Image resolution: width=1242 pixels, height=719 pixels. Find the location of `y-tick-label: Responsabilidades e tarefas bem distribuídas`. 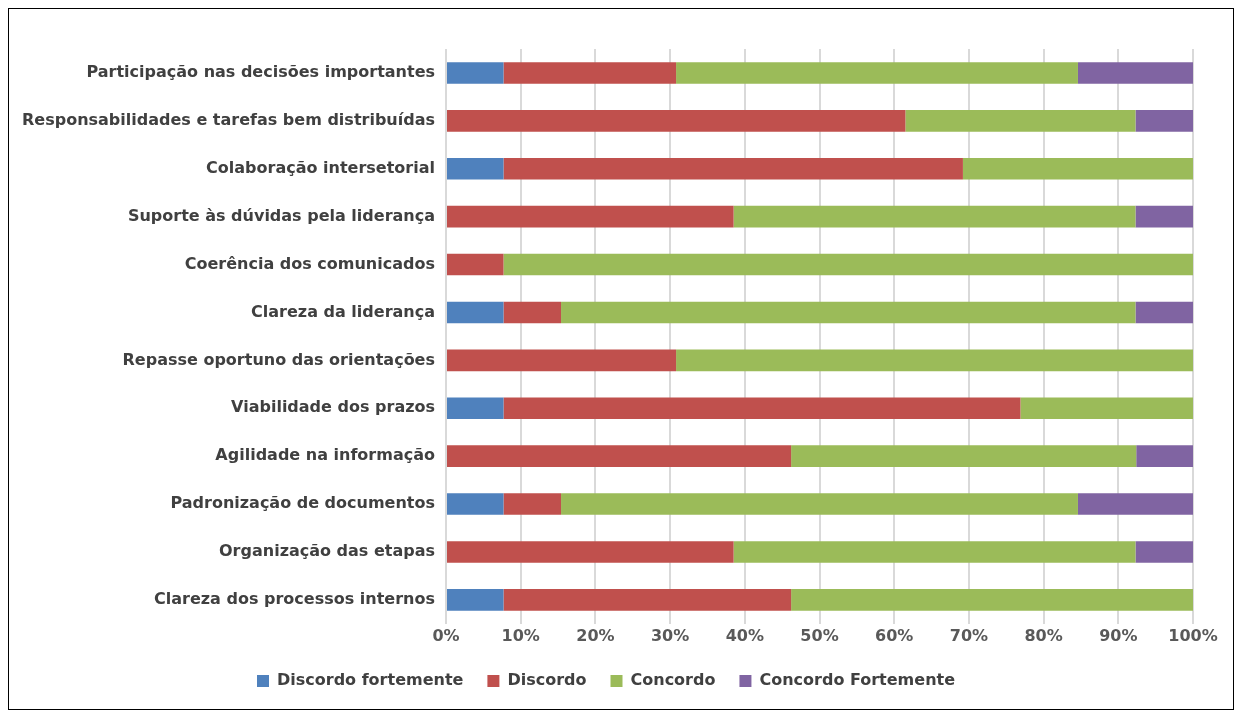

y-tick-label: Responsabilidades e tarefas bem distribuídas is located at coordinates (228, 120).